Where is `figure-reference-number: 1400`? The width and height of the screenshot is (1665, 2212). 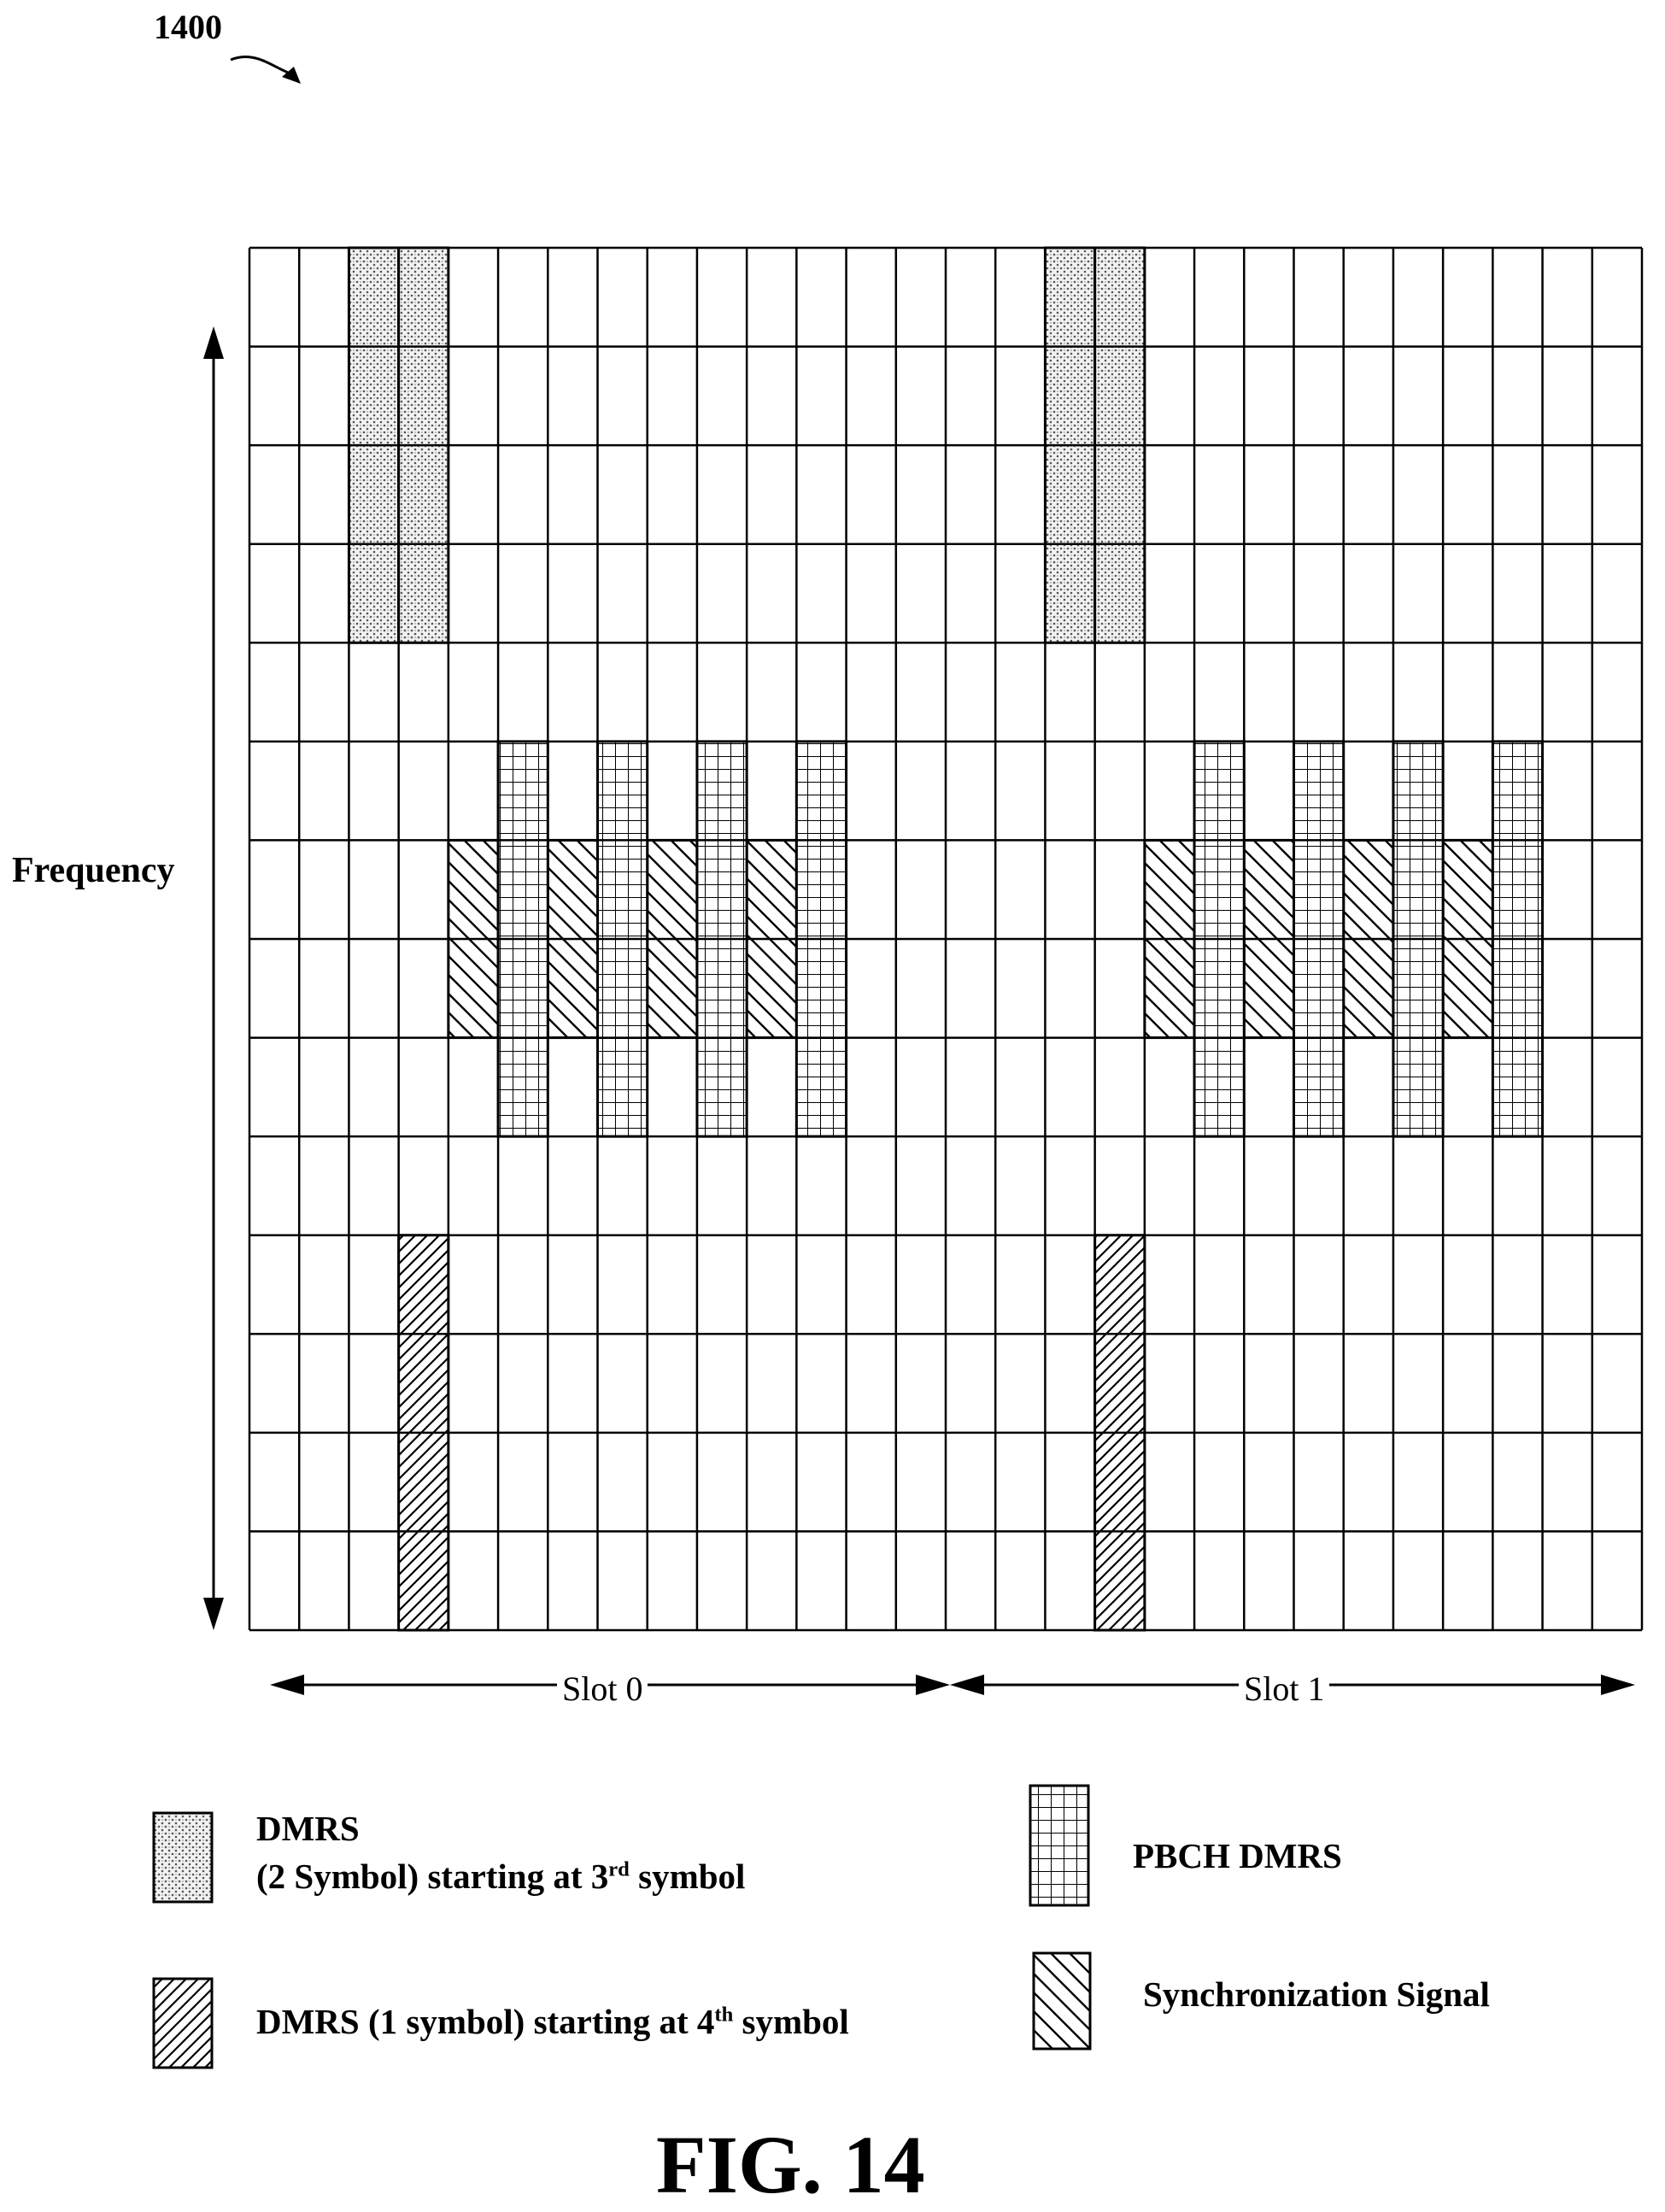 figure-reference-number: 1400 is located at coordinates (188, 27).